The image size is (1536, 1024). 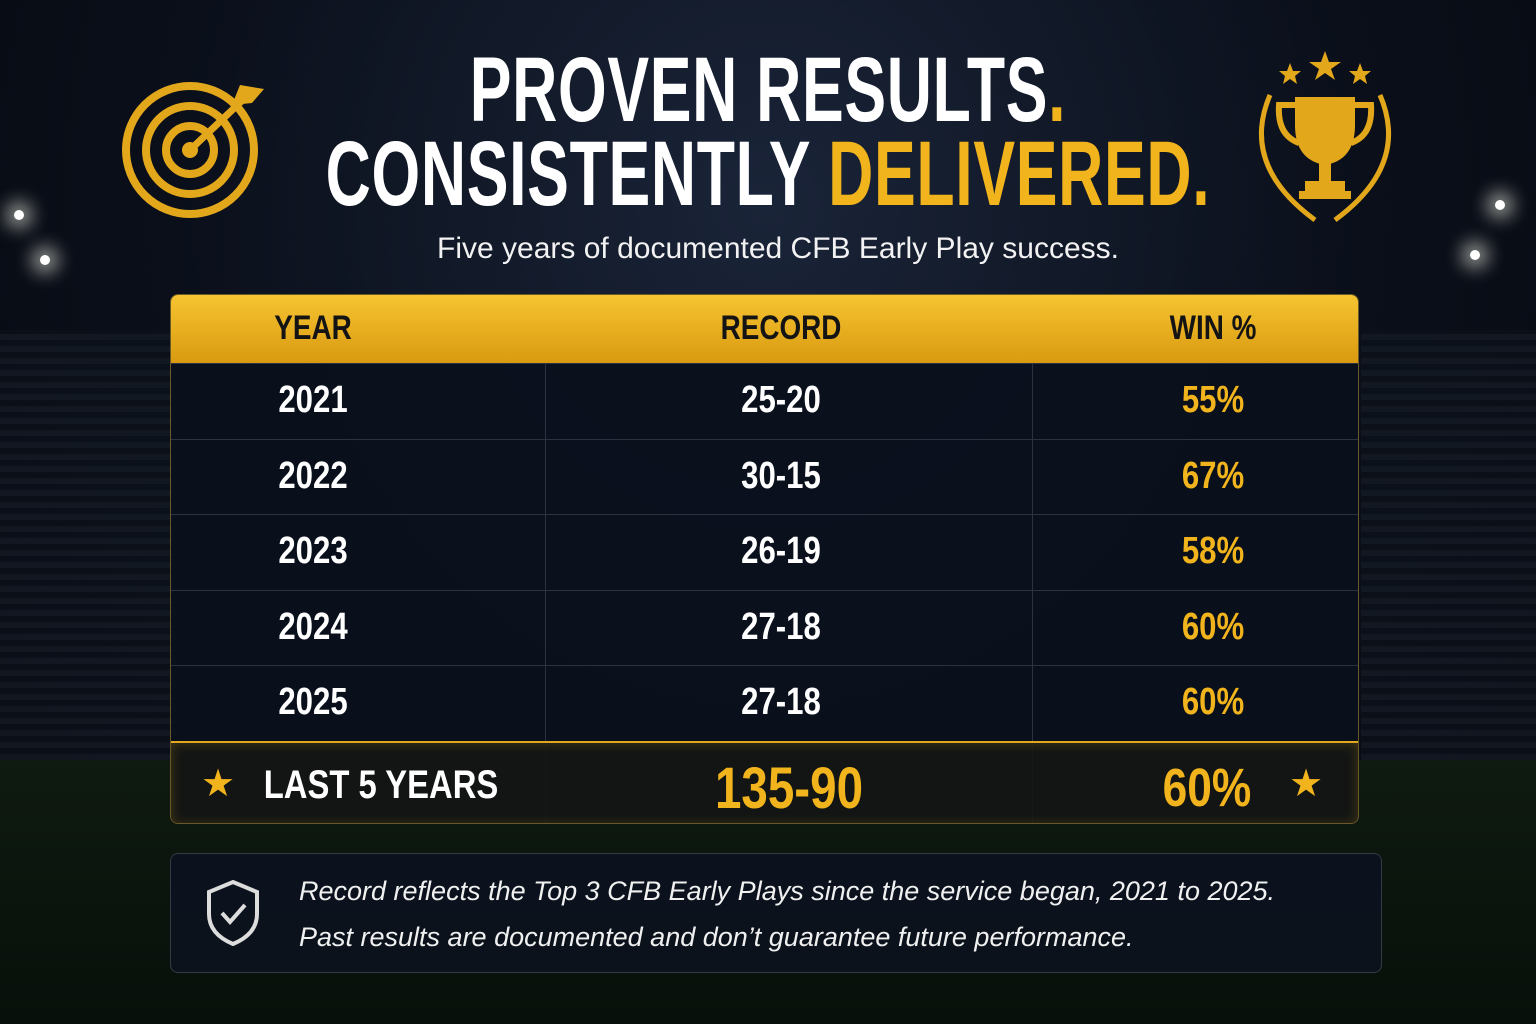 What do you see at coordinates (313, 551) in the screenshot?
I see `year: 2023` at bounding box center [313, 551].